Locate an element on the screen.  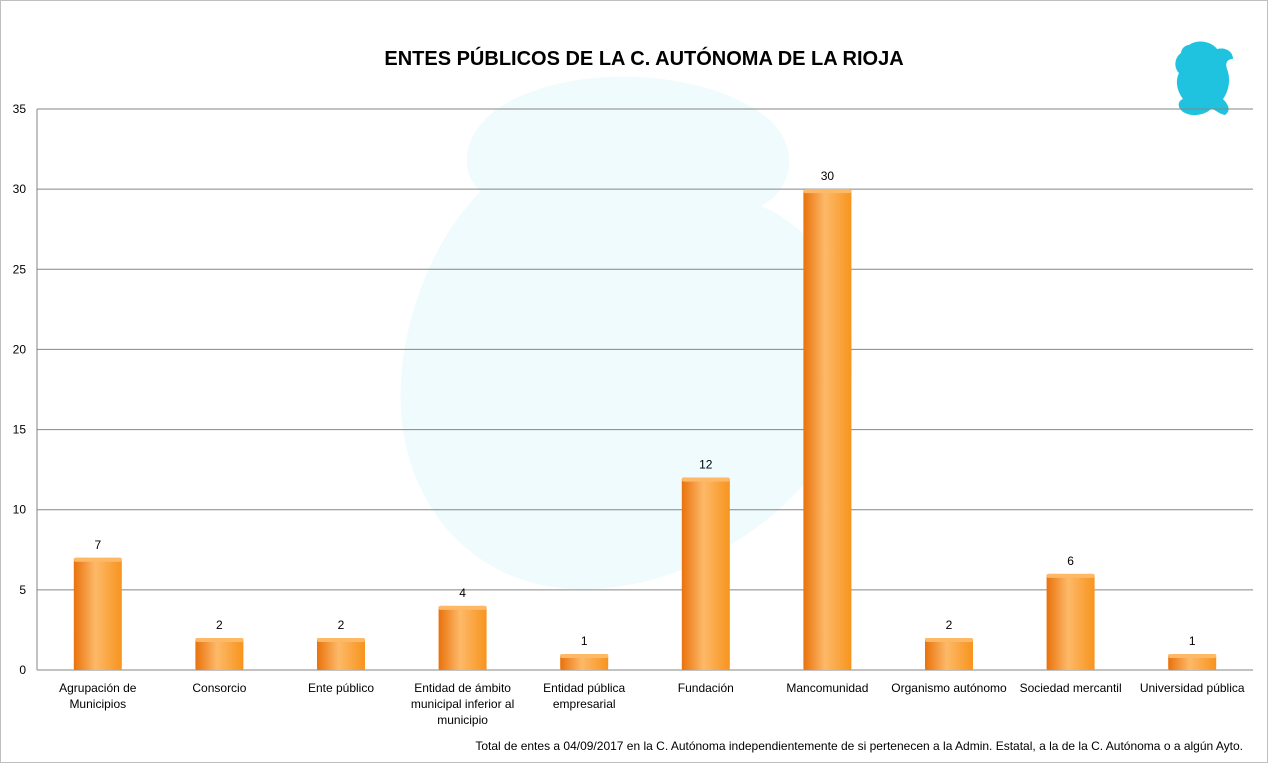
x-tick-label: Agrupación de Municipios is located at coordinates (98, 696).